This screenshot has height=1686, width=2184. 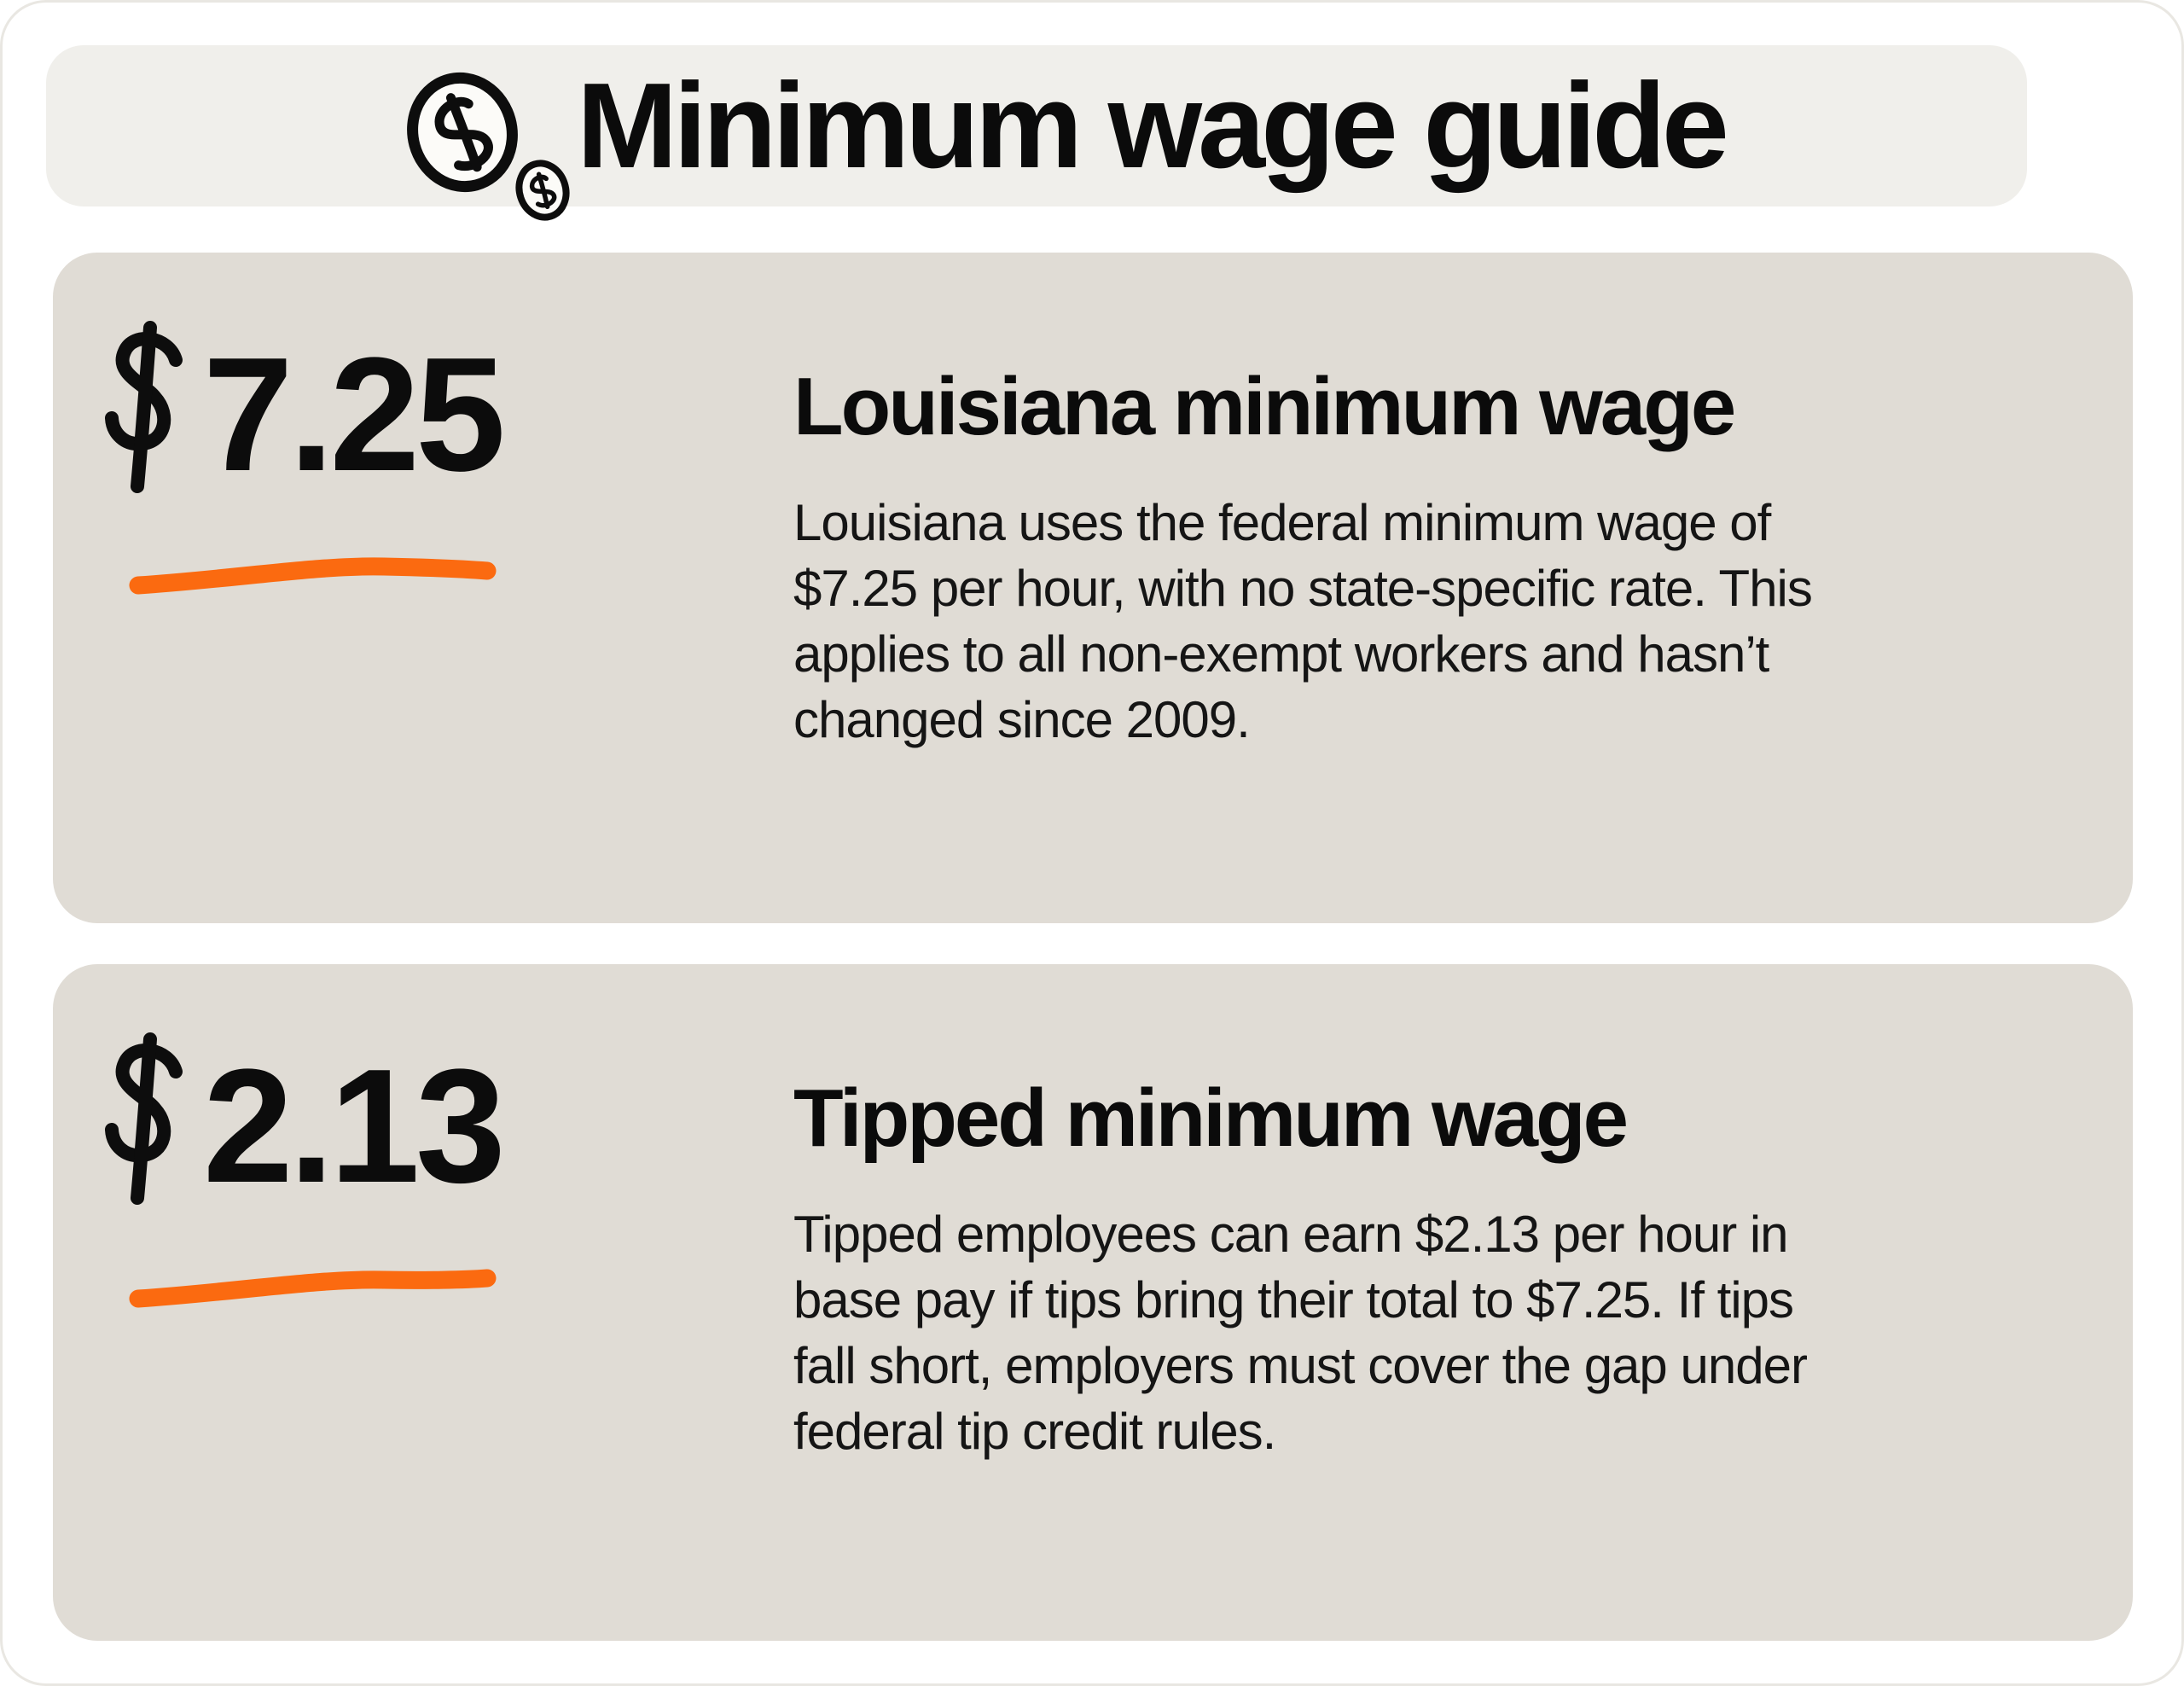 I want to click on rate-amount: 7.25, so click(x=354, y=414).